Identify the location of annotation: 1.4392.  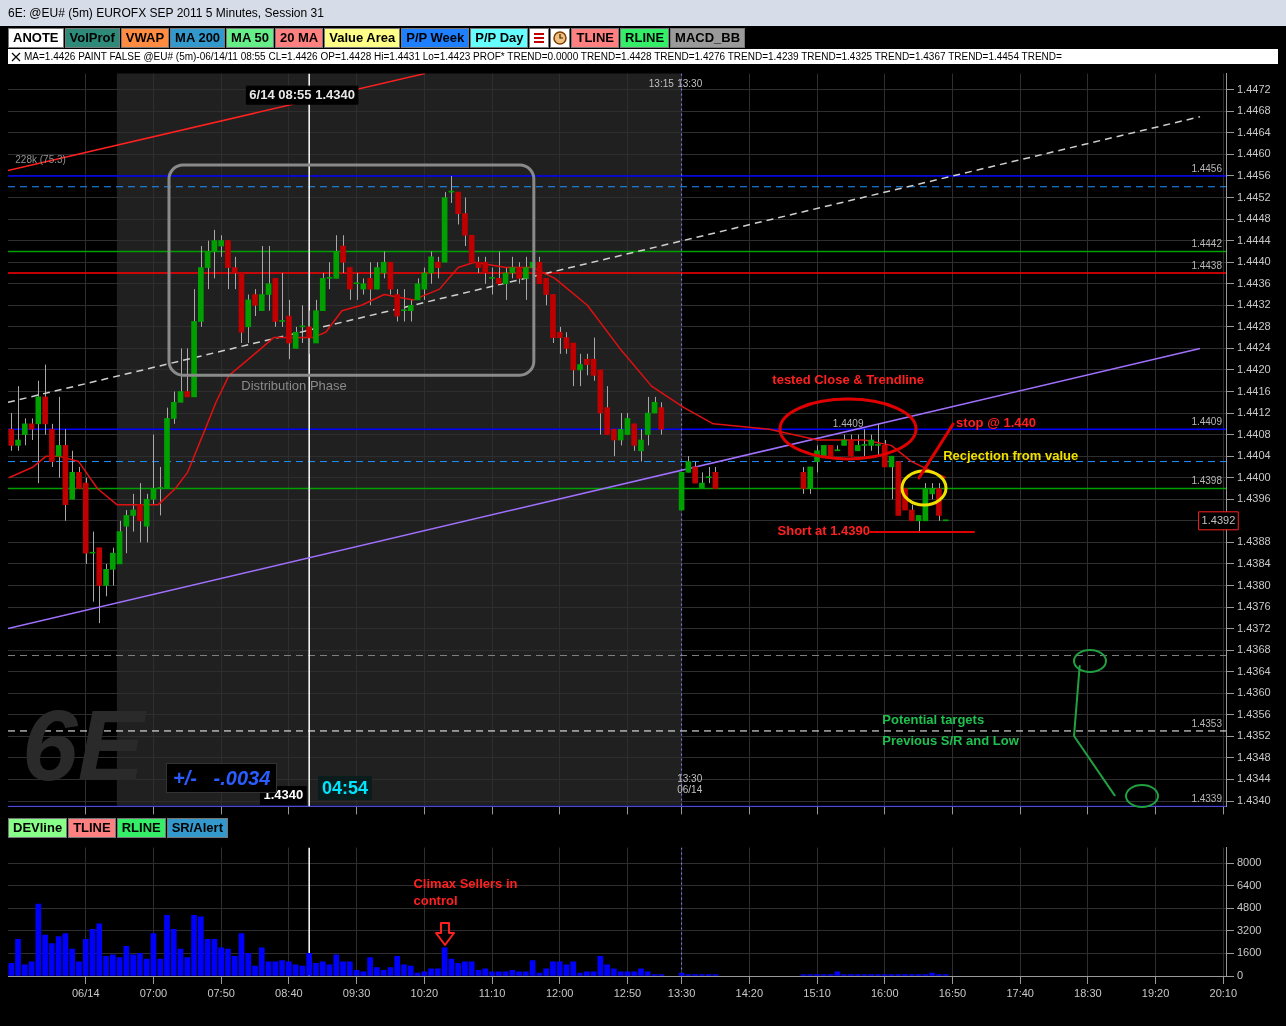
(1218, 519).